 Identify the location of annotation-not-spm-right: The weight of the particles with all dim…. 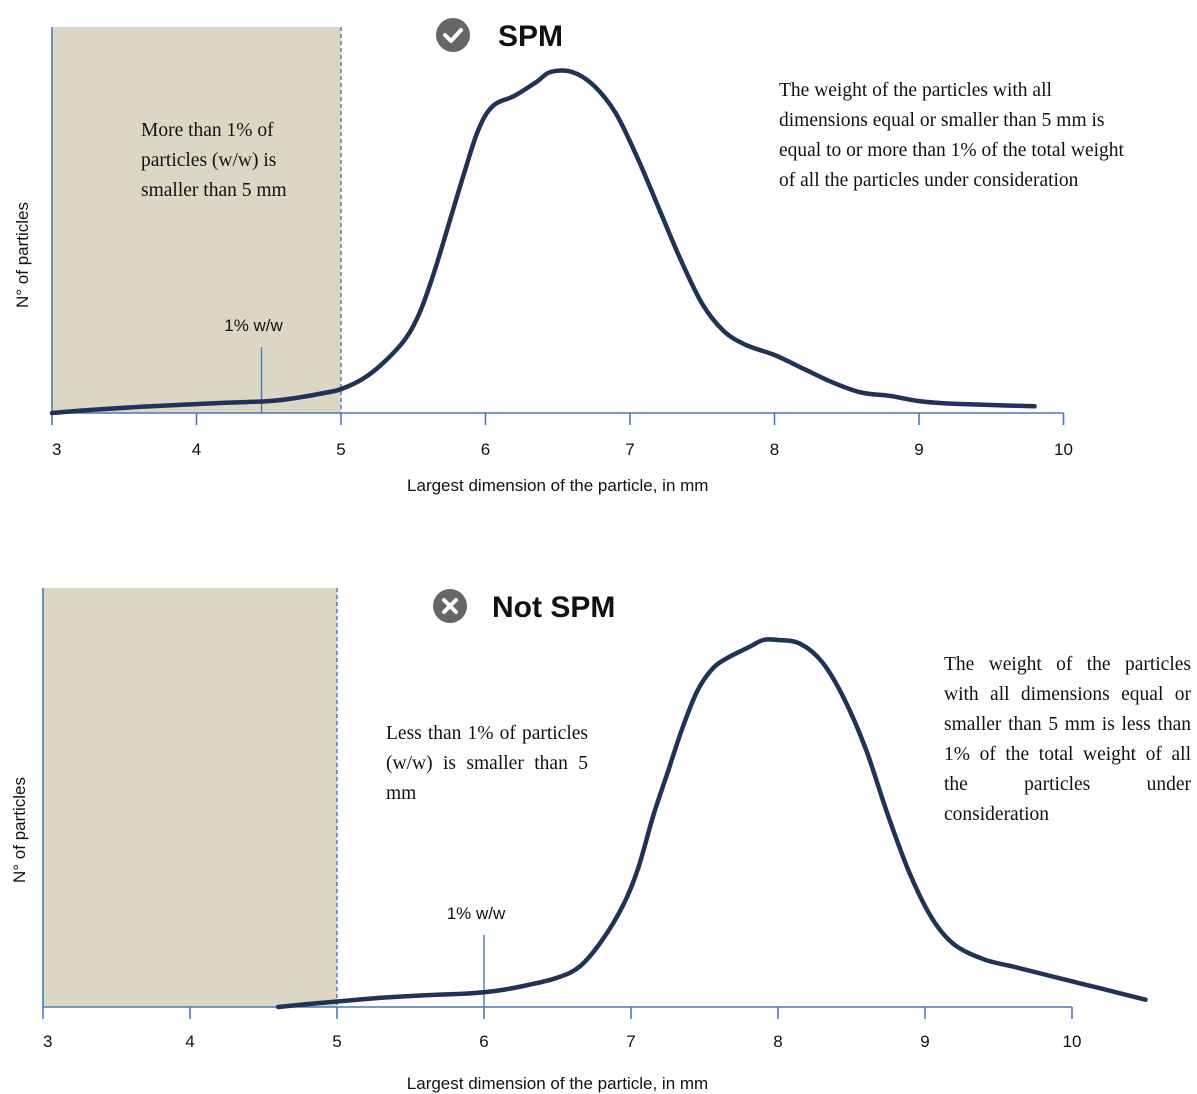
(1067, 739).